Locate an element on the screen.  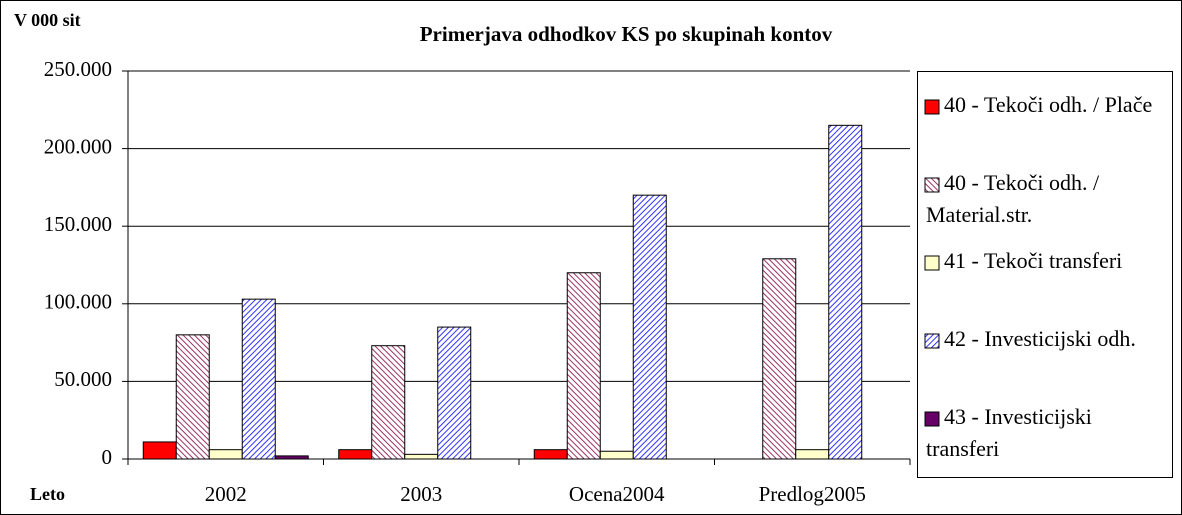
y-tick-label: 150.000 is located at coordinates (78, 224).